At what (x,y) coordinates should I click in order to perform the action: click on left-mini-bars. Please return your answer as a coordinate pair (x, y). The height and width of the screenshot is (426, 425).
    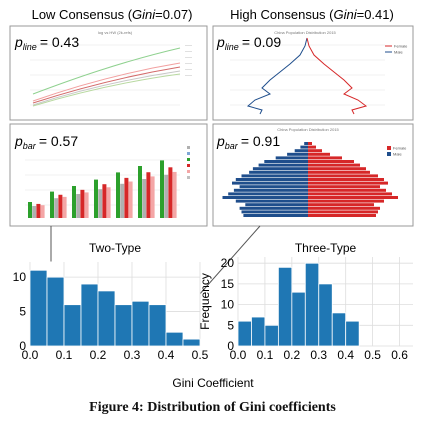
    Looking at the image, I should click on (102, 189).